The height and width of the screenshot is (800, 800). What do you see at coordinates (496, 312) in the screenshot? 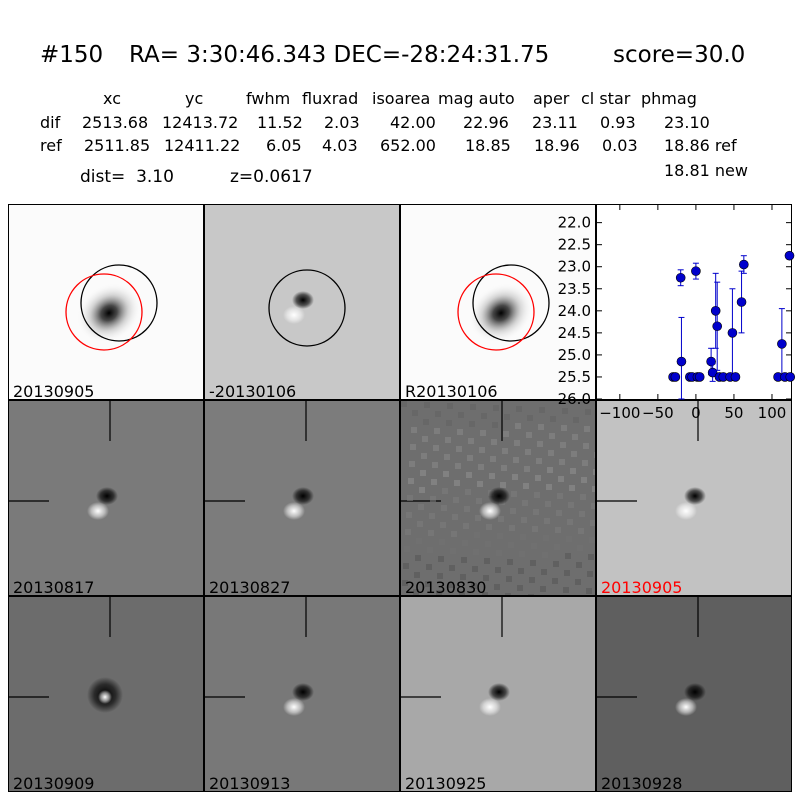
I see `detection-circle` at bounding box center [496, 312].